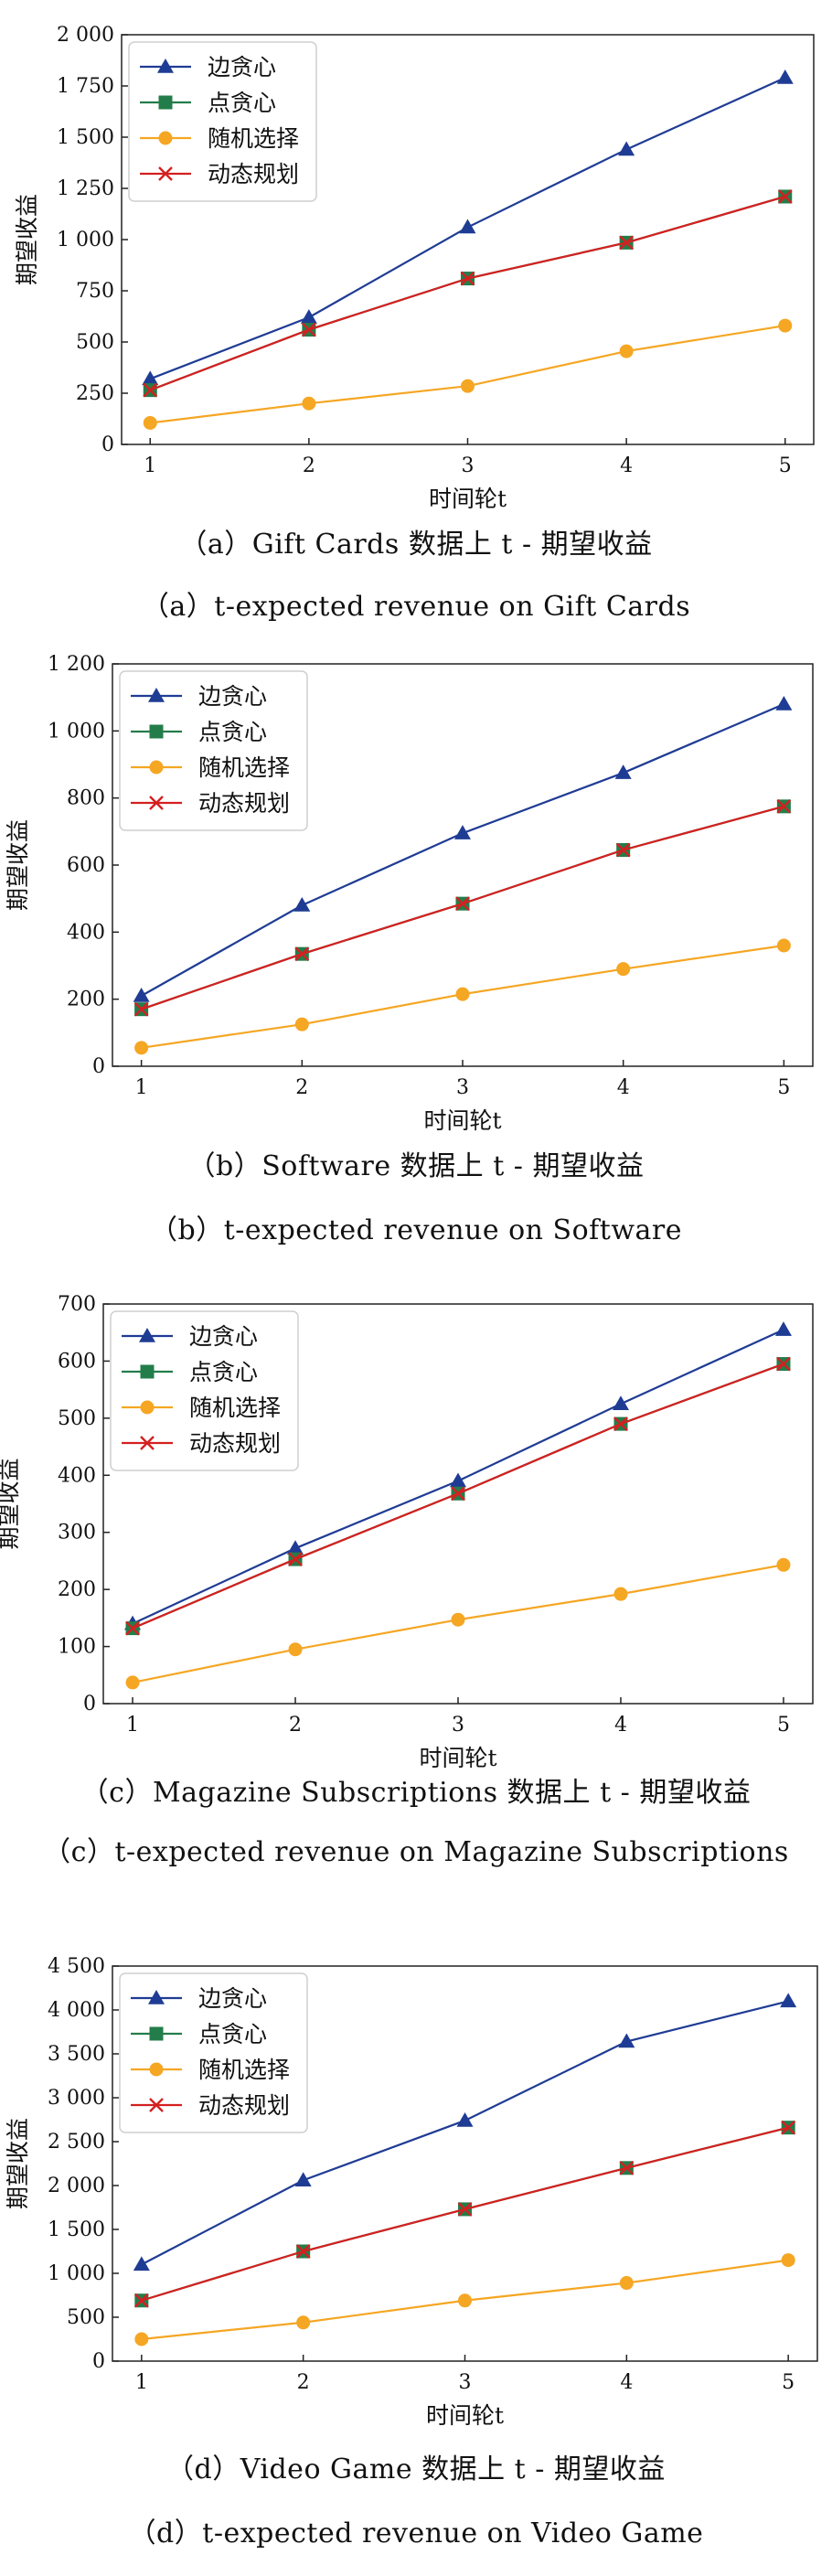 This screenshot has width=832, height=2576. Describe the element at coordinates (416, 1230) in the screenshot. I see `caption-en: （b）t-expected revenue on Software` at that location.